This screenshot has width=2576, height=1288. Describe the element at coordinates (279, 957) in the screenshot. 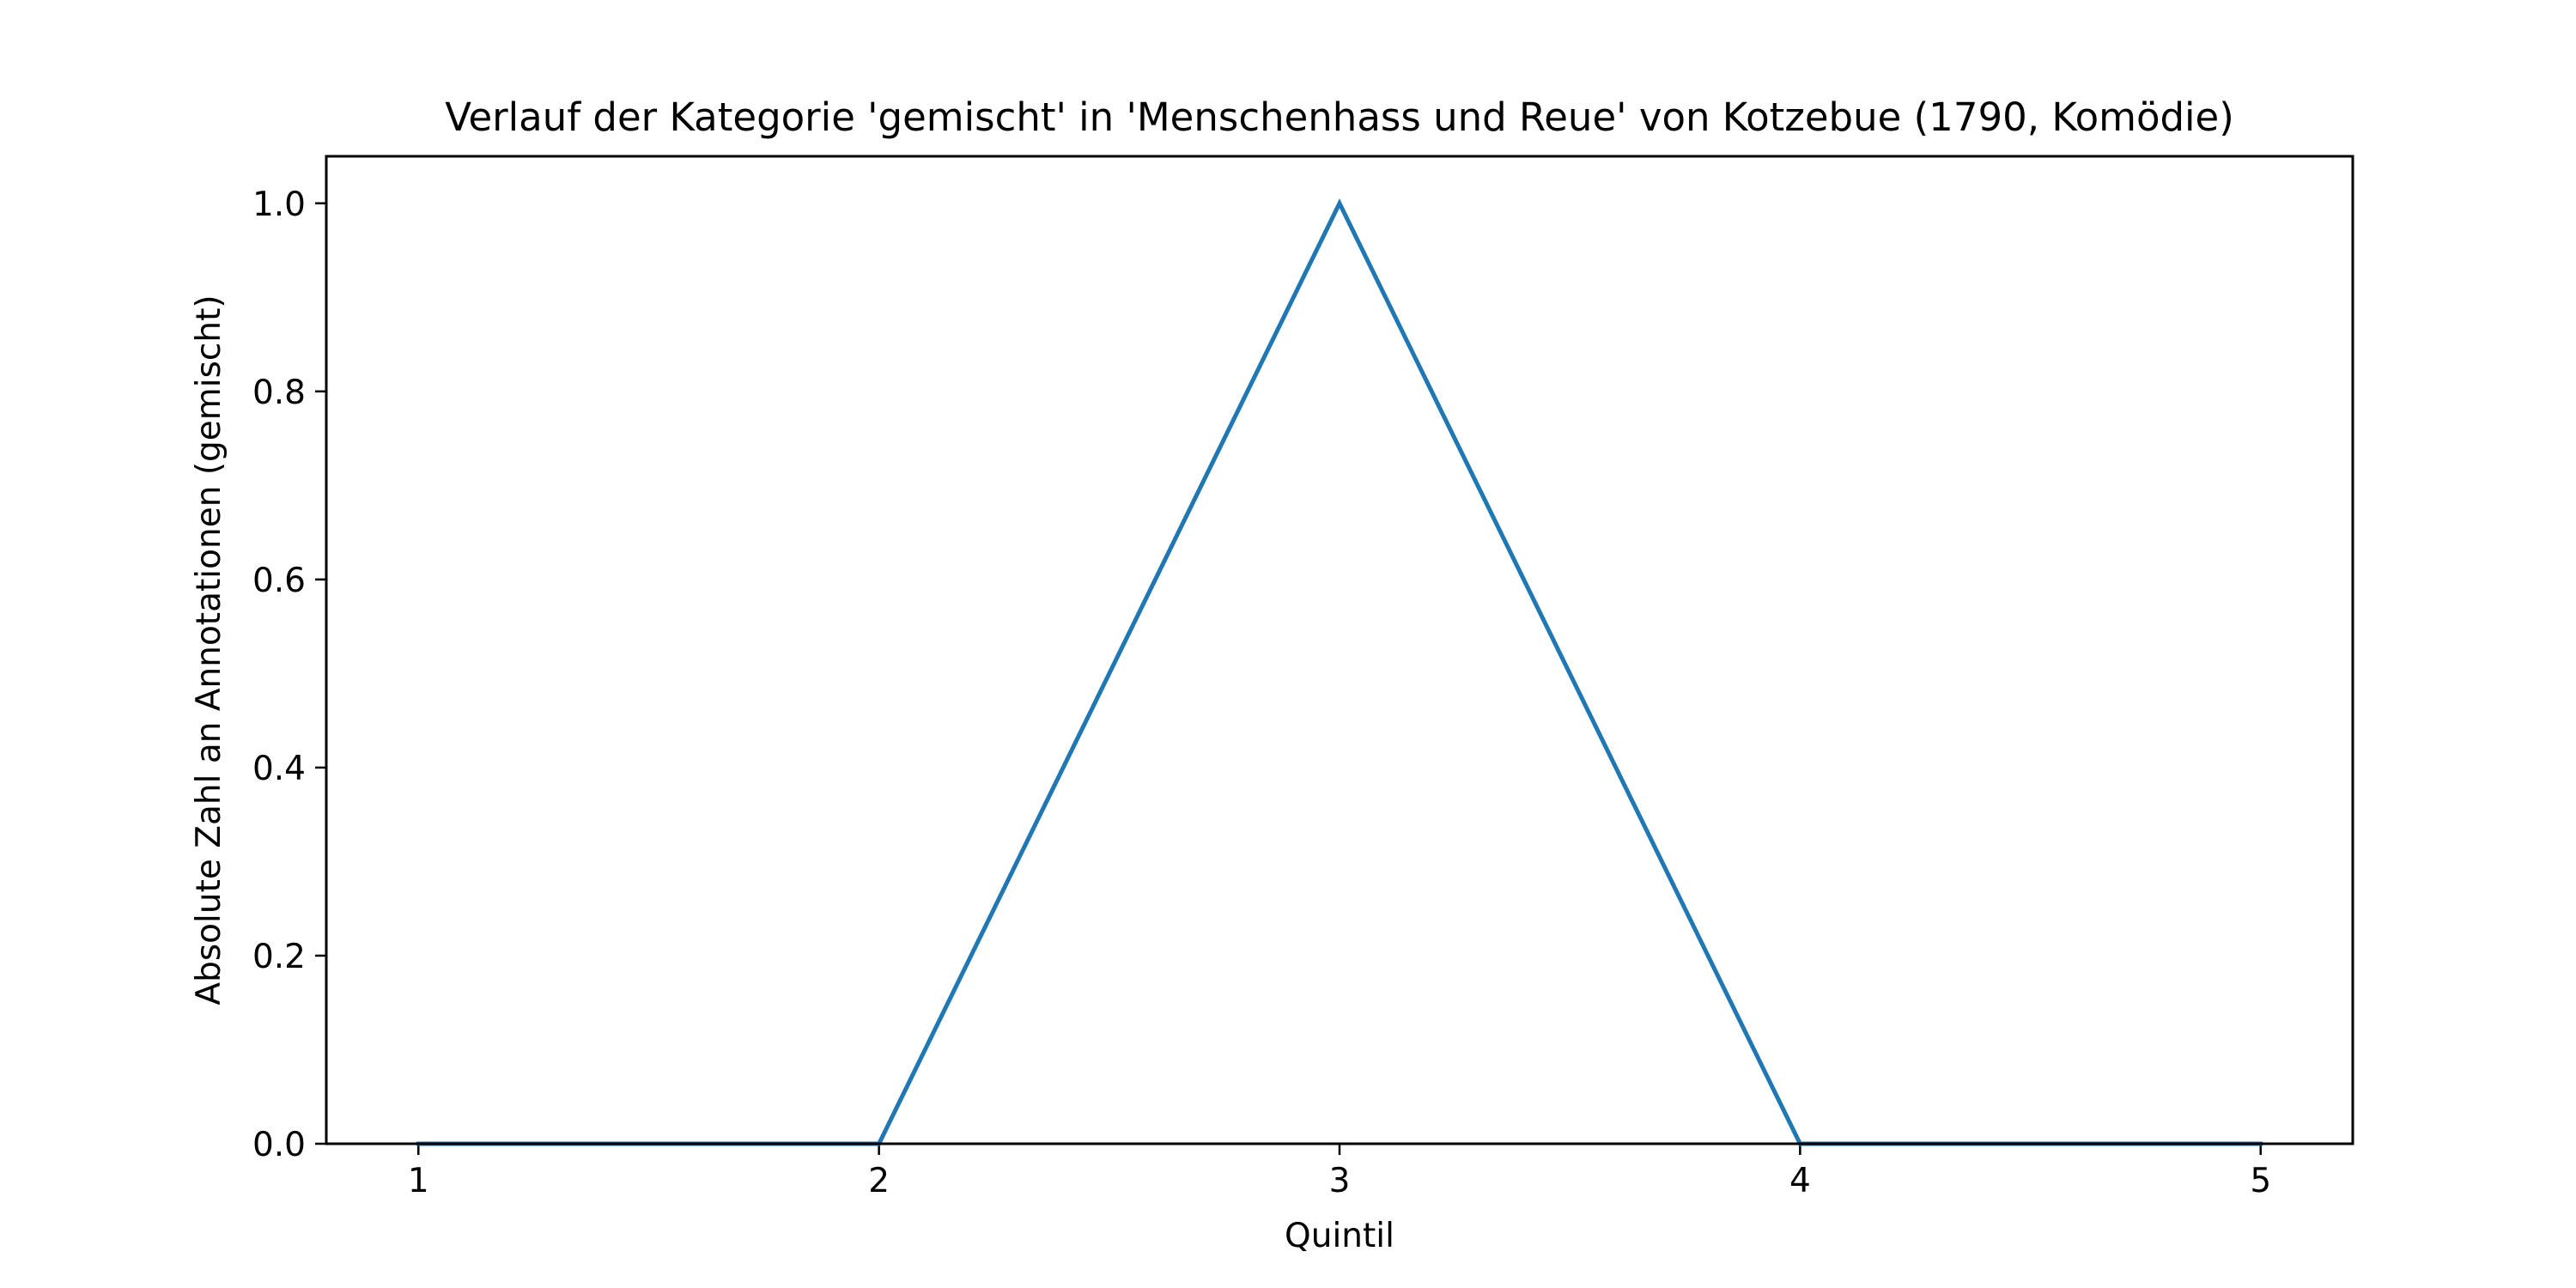

I see `y-tick-label: 0.2` at that location.